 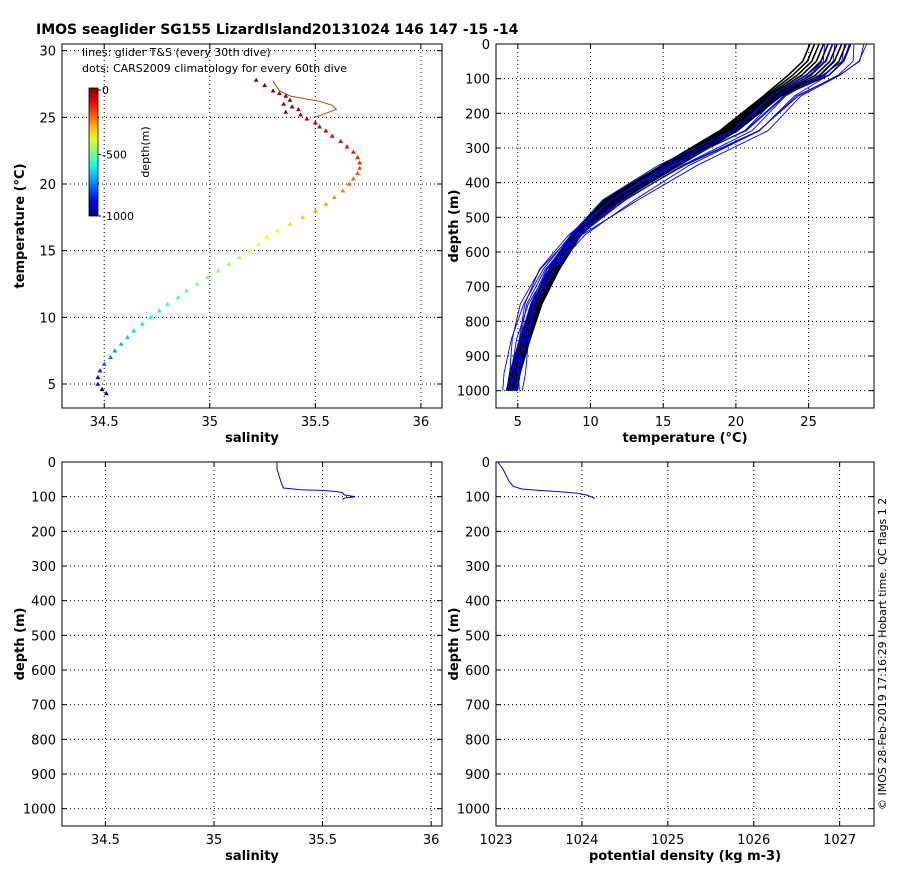 What do you see at coordinates (47, 52) in the screenshot?
I see `y-tick-label: 30` at bounding box center [47, 52].